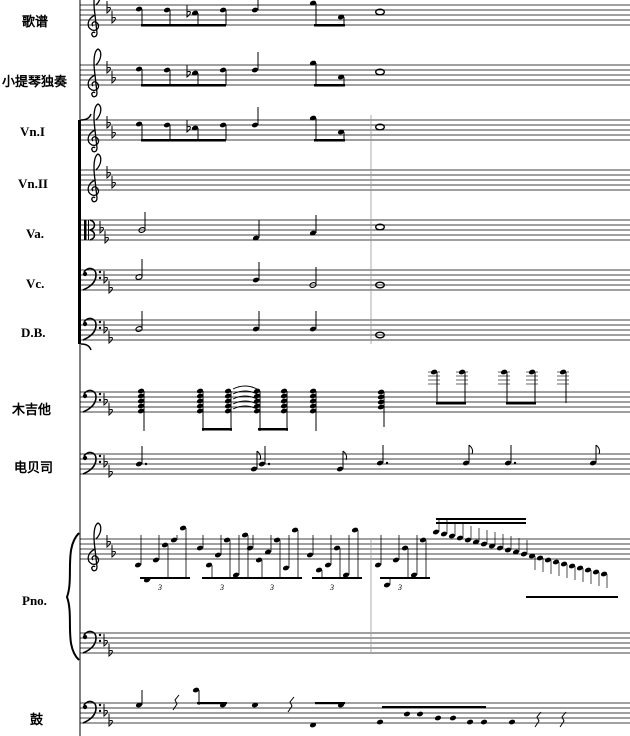  Describe the element at coordinates (259, 325) in the screenshot. I see `db-notes` at that location.